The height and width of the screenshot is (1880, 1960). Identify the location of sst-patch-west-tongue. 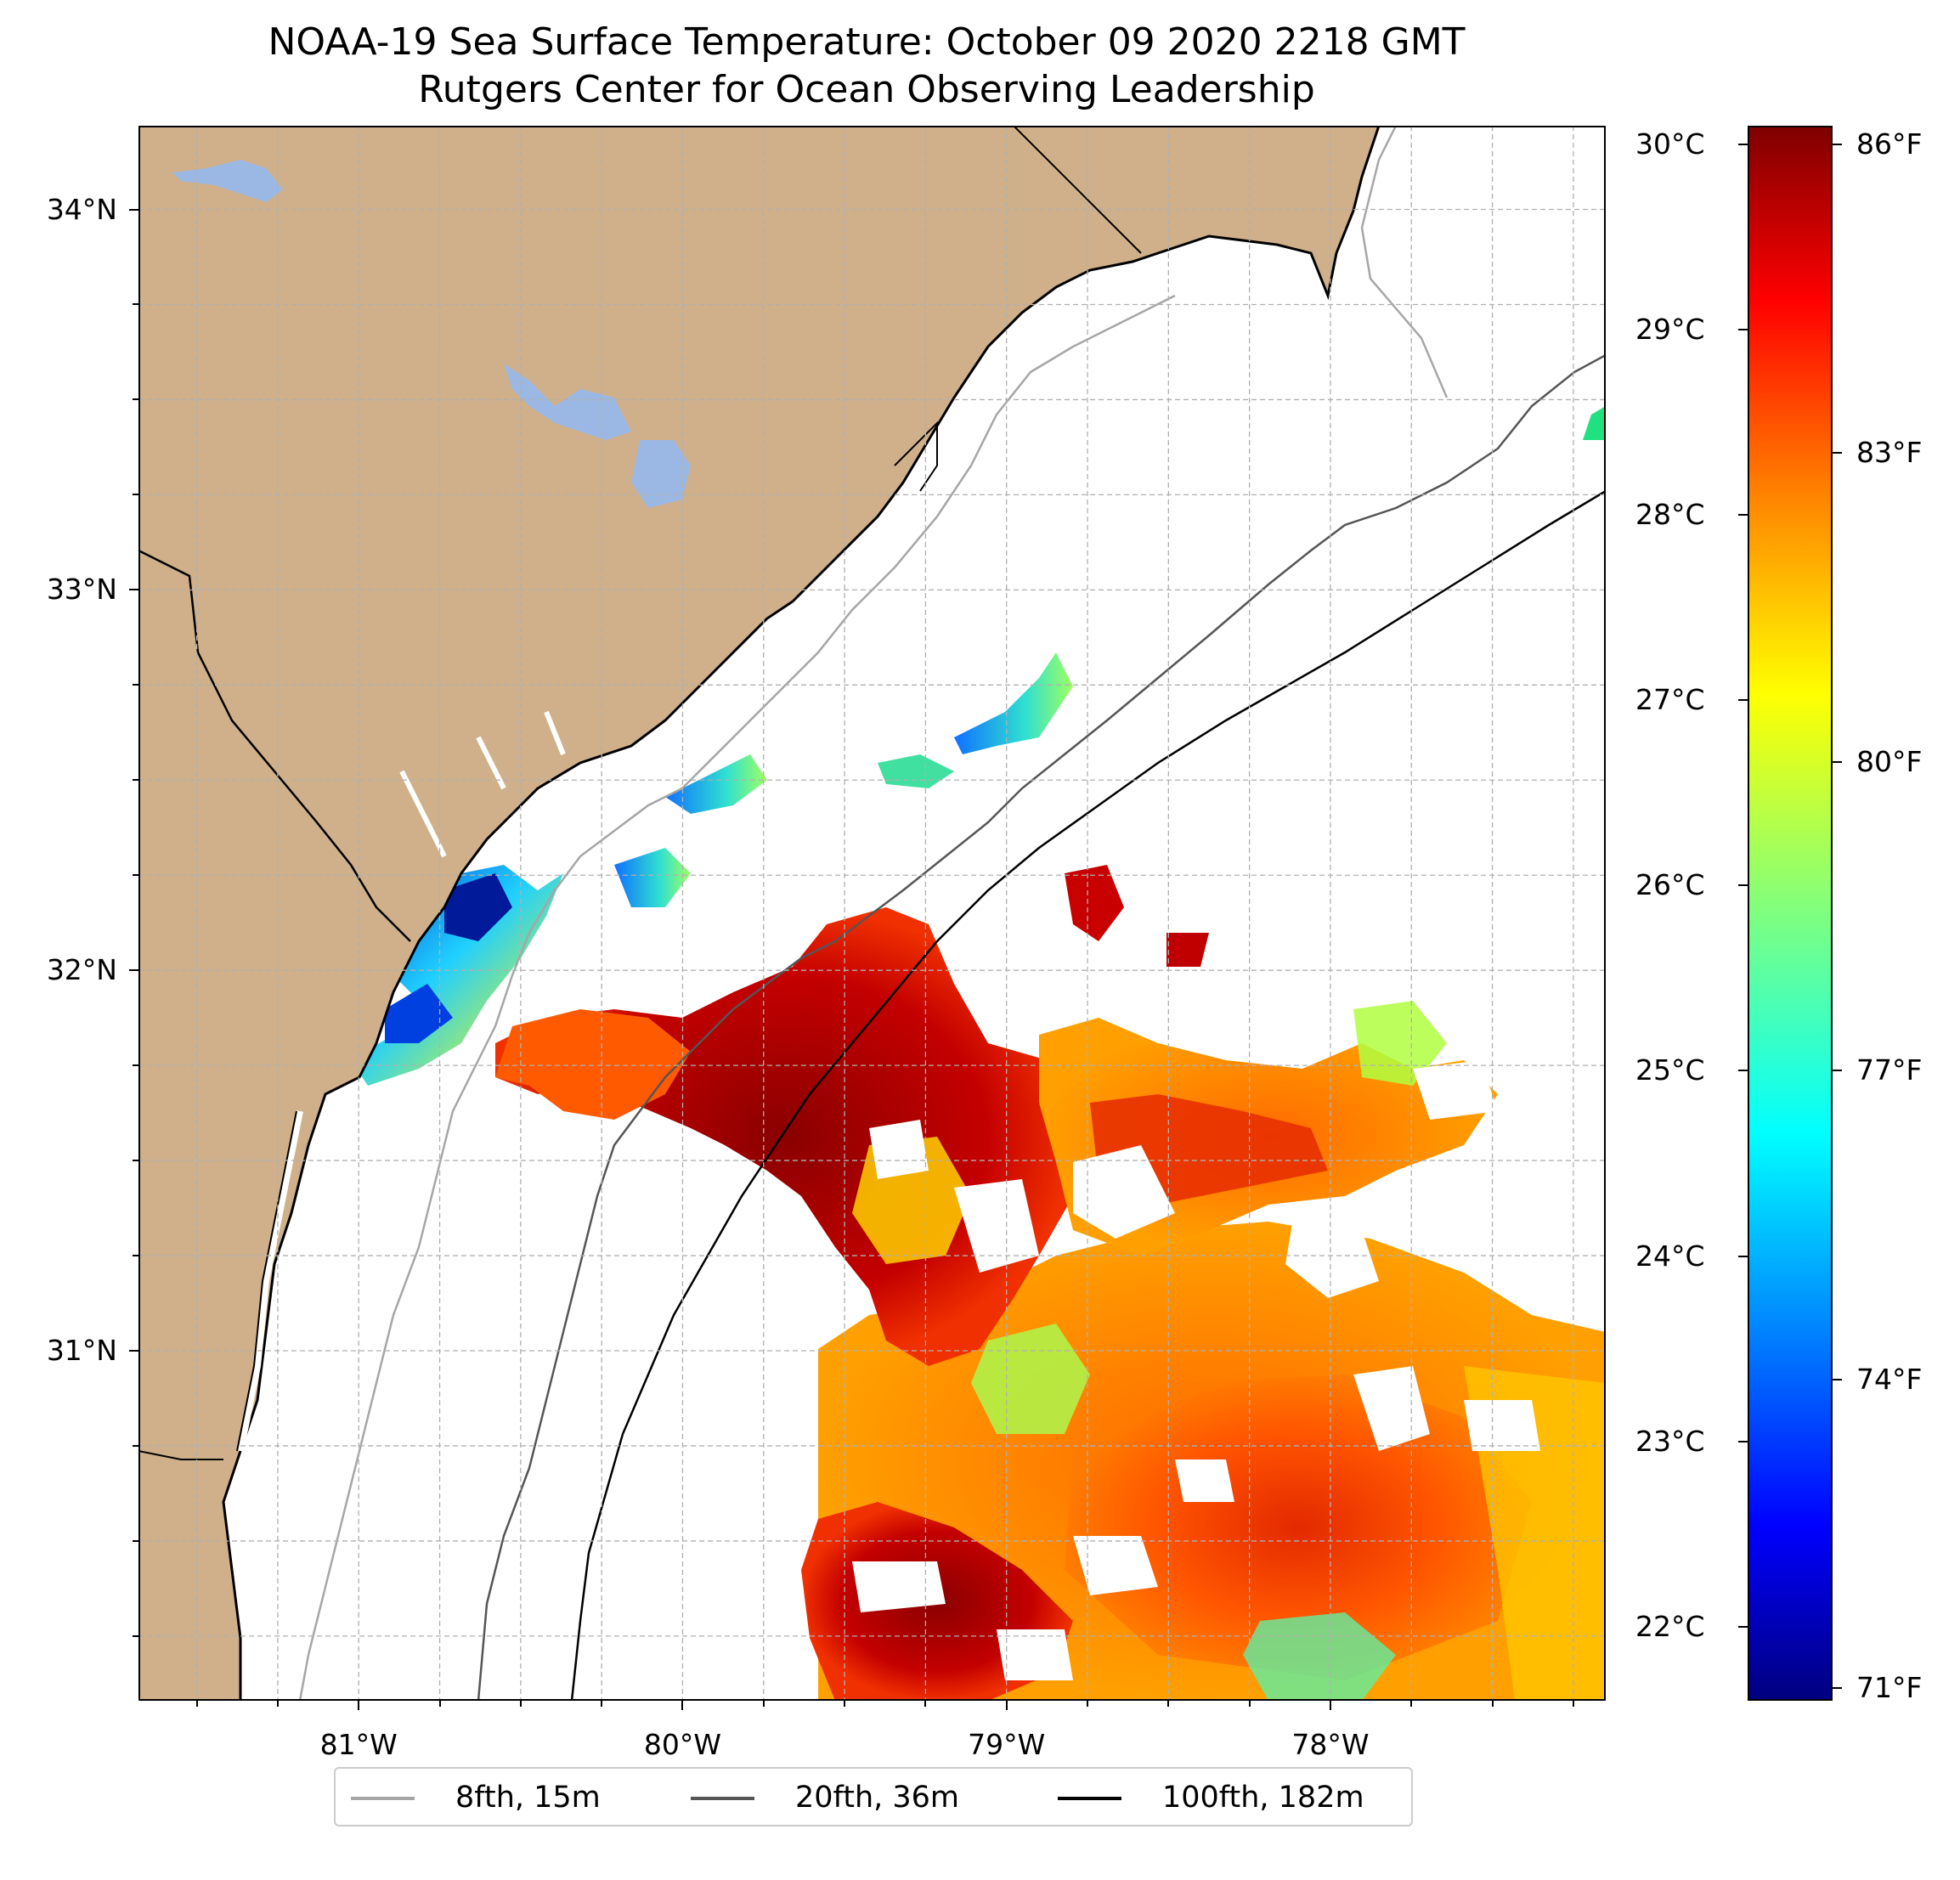
(593, 1064).